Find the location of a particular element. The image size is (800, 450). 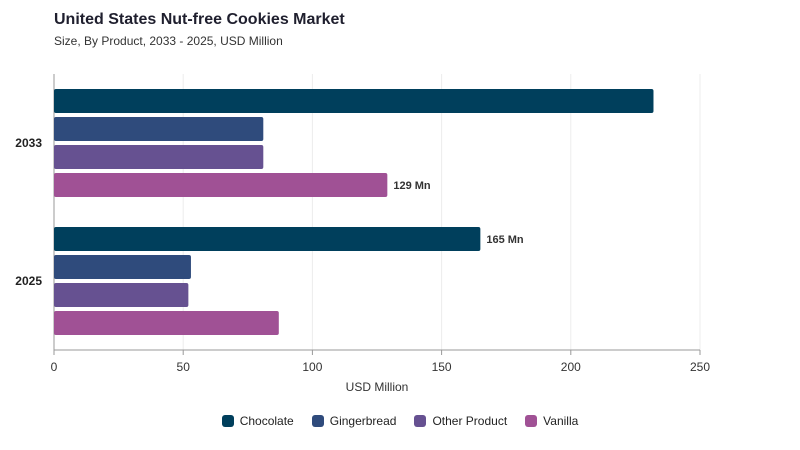

x-tick-label: 0 is located at coordinates (54, 367).